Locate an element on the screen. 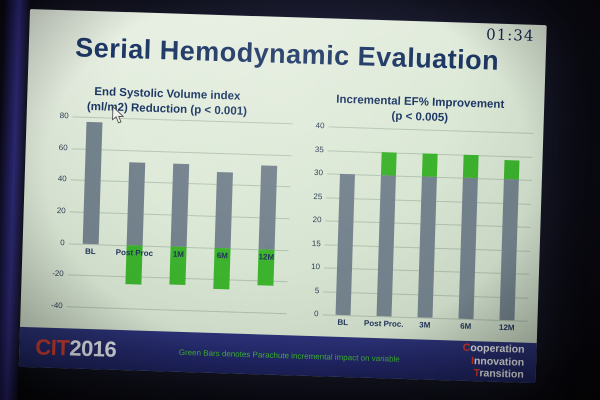  x-category-label: 3M is located at coordinates (425, 325).